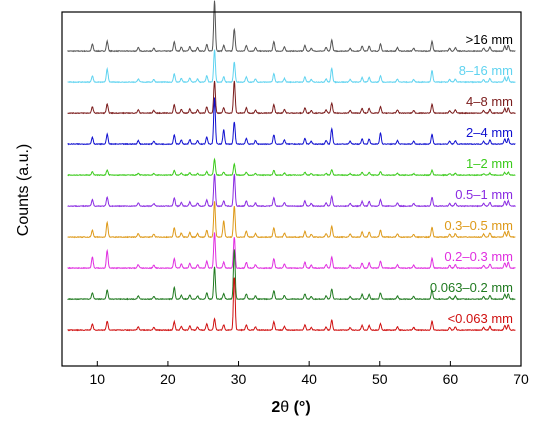  Describe the element at coordinates (484, 194) in the screenshot. I see `series-label-5: 0.5–1 mm` at that location.